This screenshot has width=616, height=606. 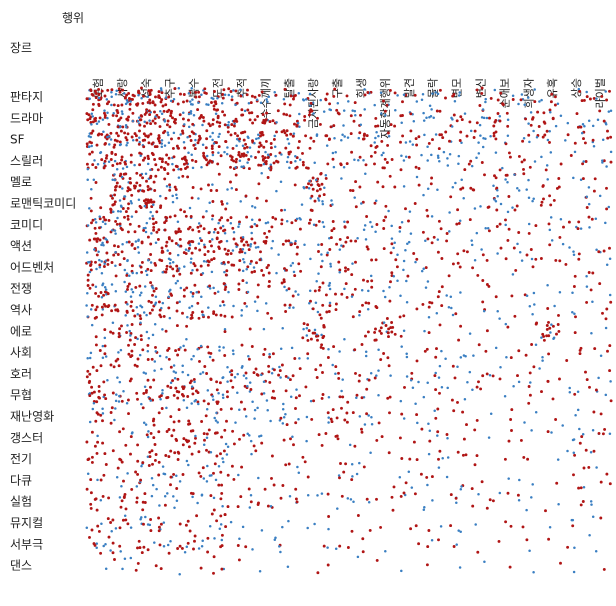 What do you see at coordinates (17, 140) in the screenshot?
I see `row-label: SF` at bounding box center [17, 140].